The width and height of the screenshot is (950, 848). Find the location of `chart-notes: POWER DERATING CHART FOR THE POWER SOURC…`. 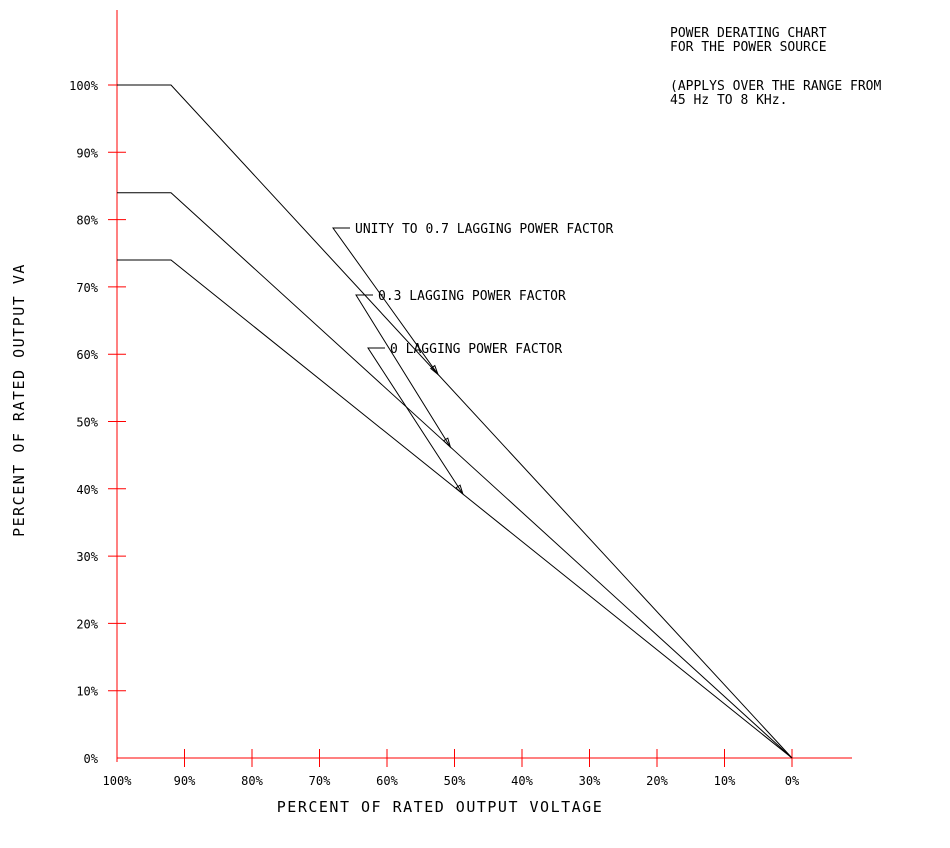

chart-notes: POWER DERATING CHART FOR THE POWER SOURC… is located at coordinates (775, 67).